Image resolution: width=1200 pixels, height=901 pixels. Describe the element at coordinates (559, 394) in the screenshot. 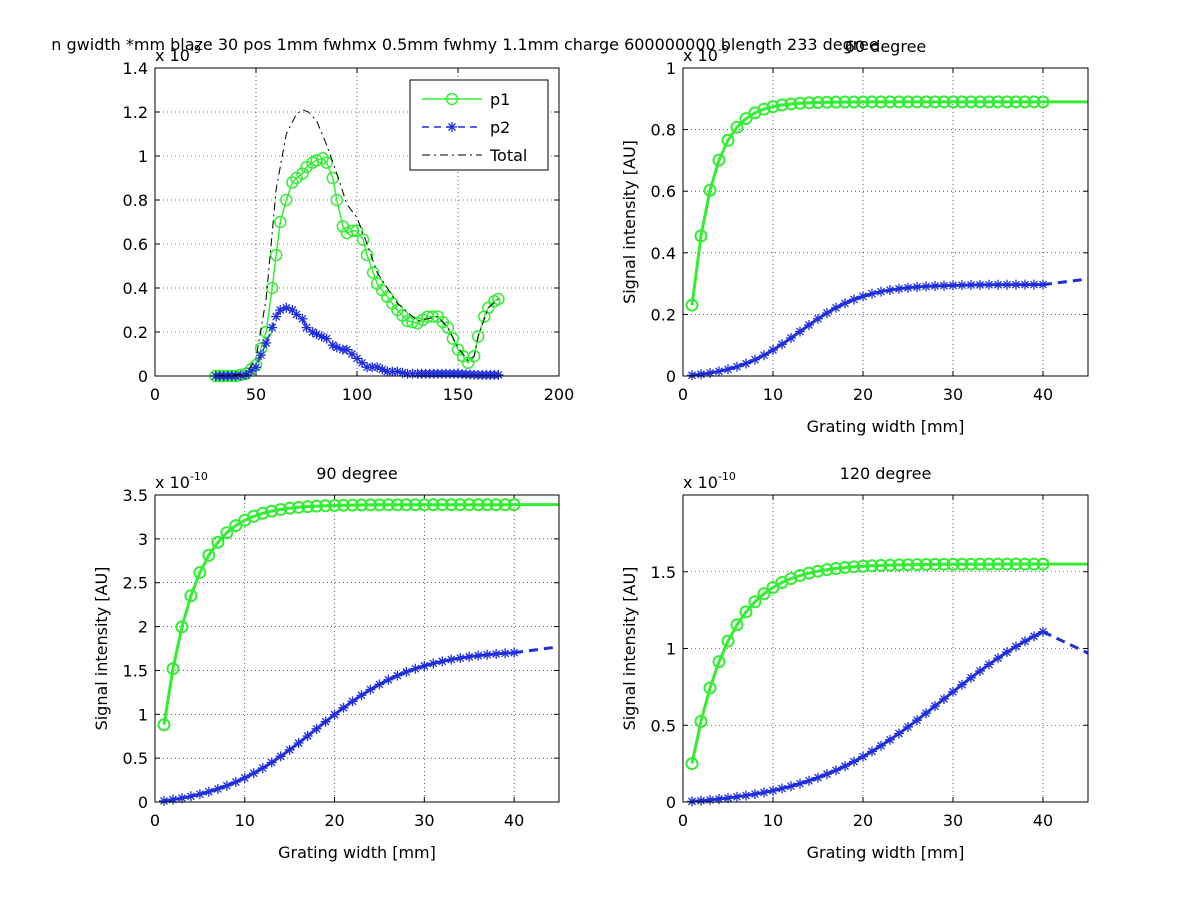

I see `x-tick-label: 200` at that location.